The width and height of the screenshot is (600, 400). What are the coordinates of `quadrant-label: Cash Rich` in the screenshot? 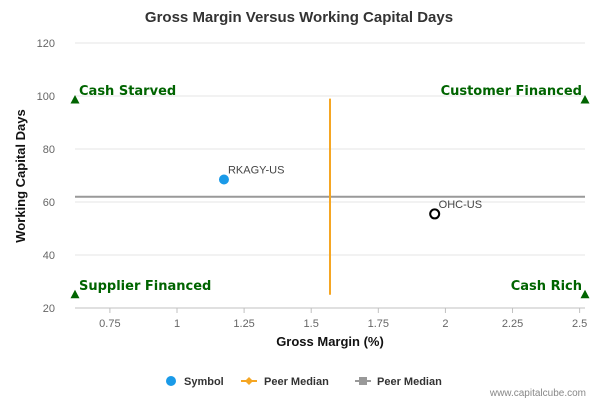 It's located at (546, 286).